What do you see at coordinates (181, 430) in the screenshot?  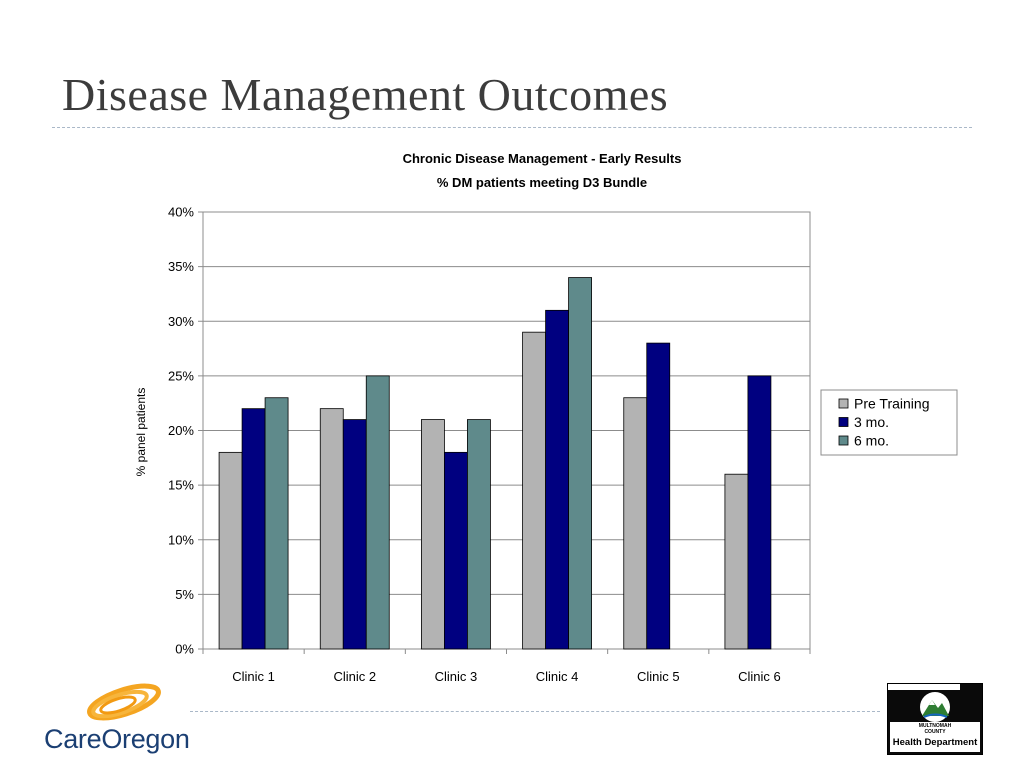 I see `y-tick-label: 20%` at bounding box center [181, 430].